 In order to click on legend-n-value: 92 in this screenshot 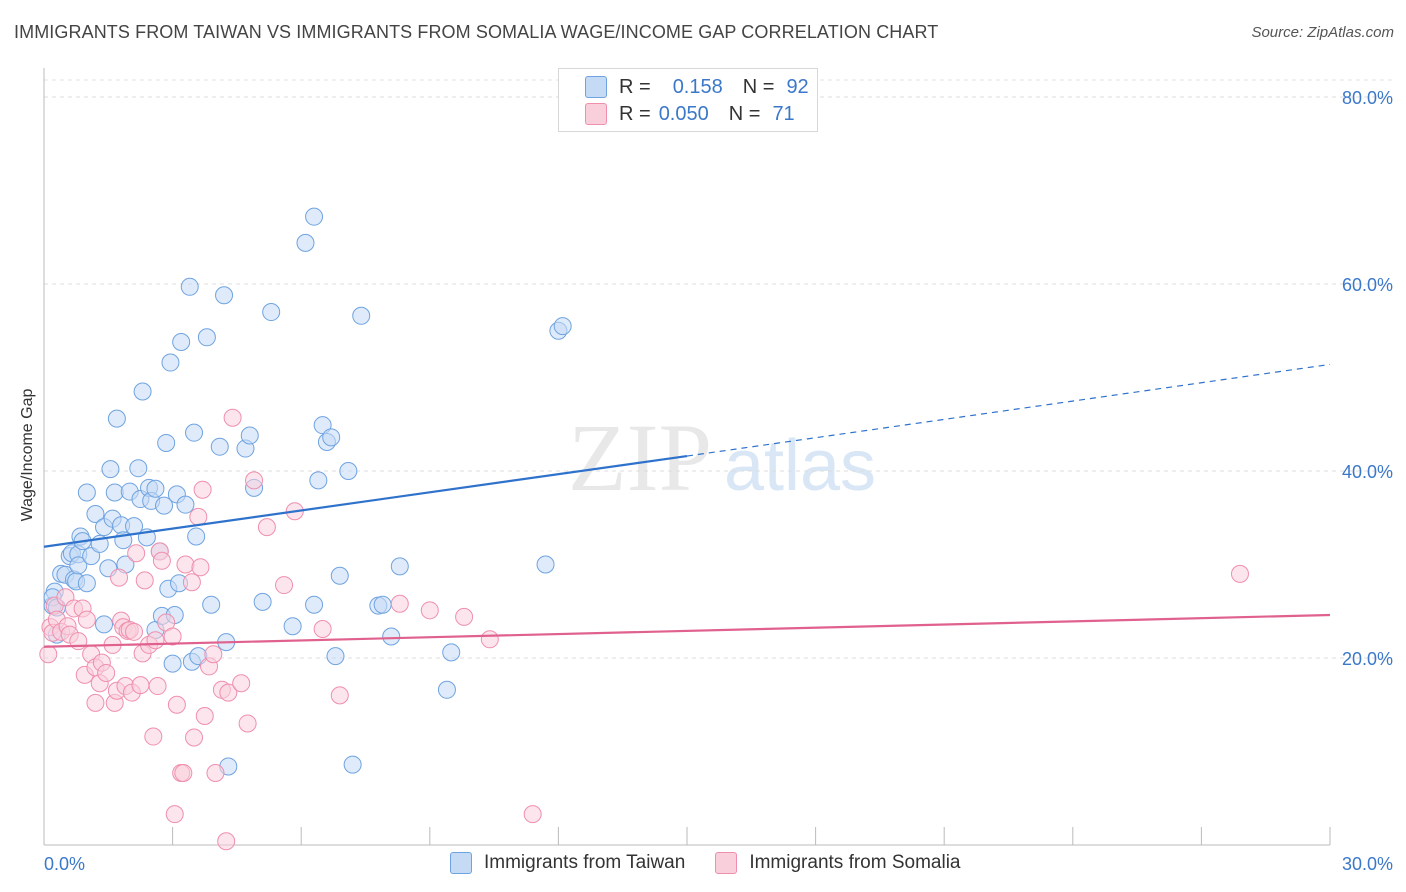, I will do `click(797, 86)`.